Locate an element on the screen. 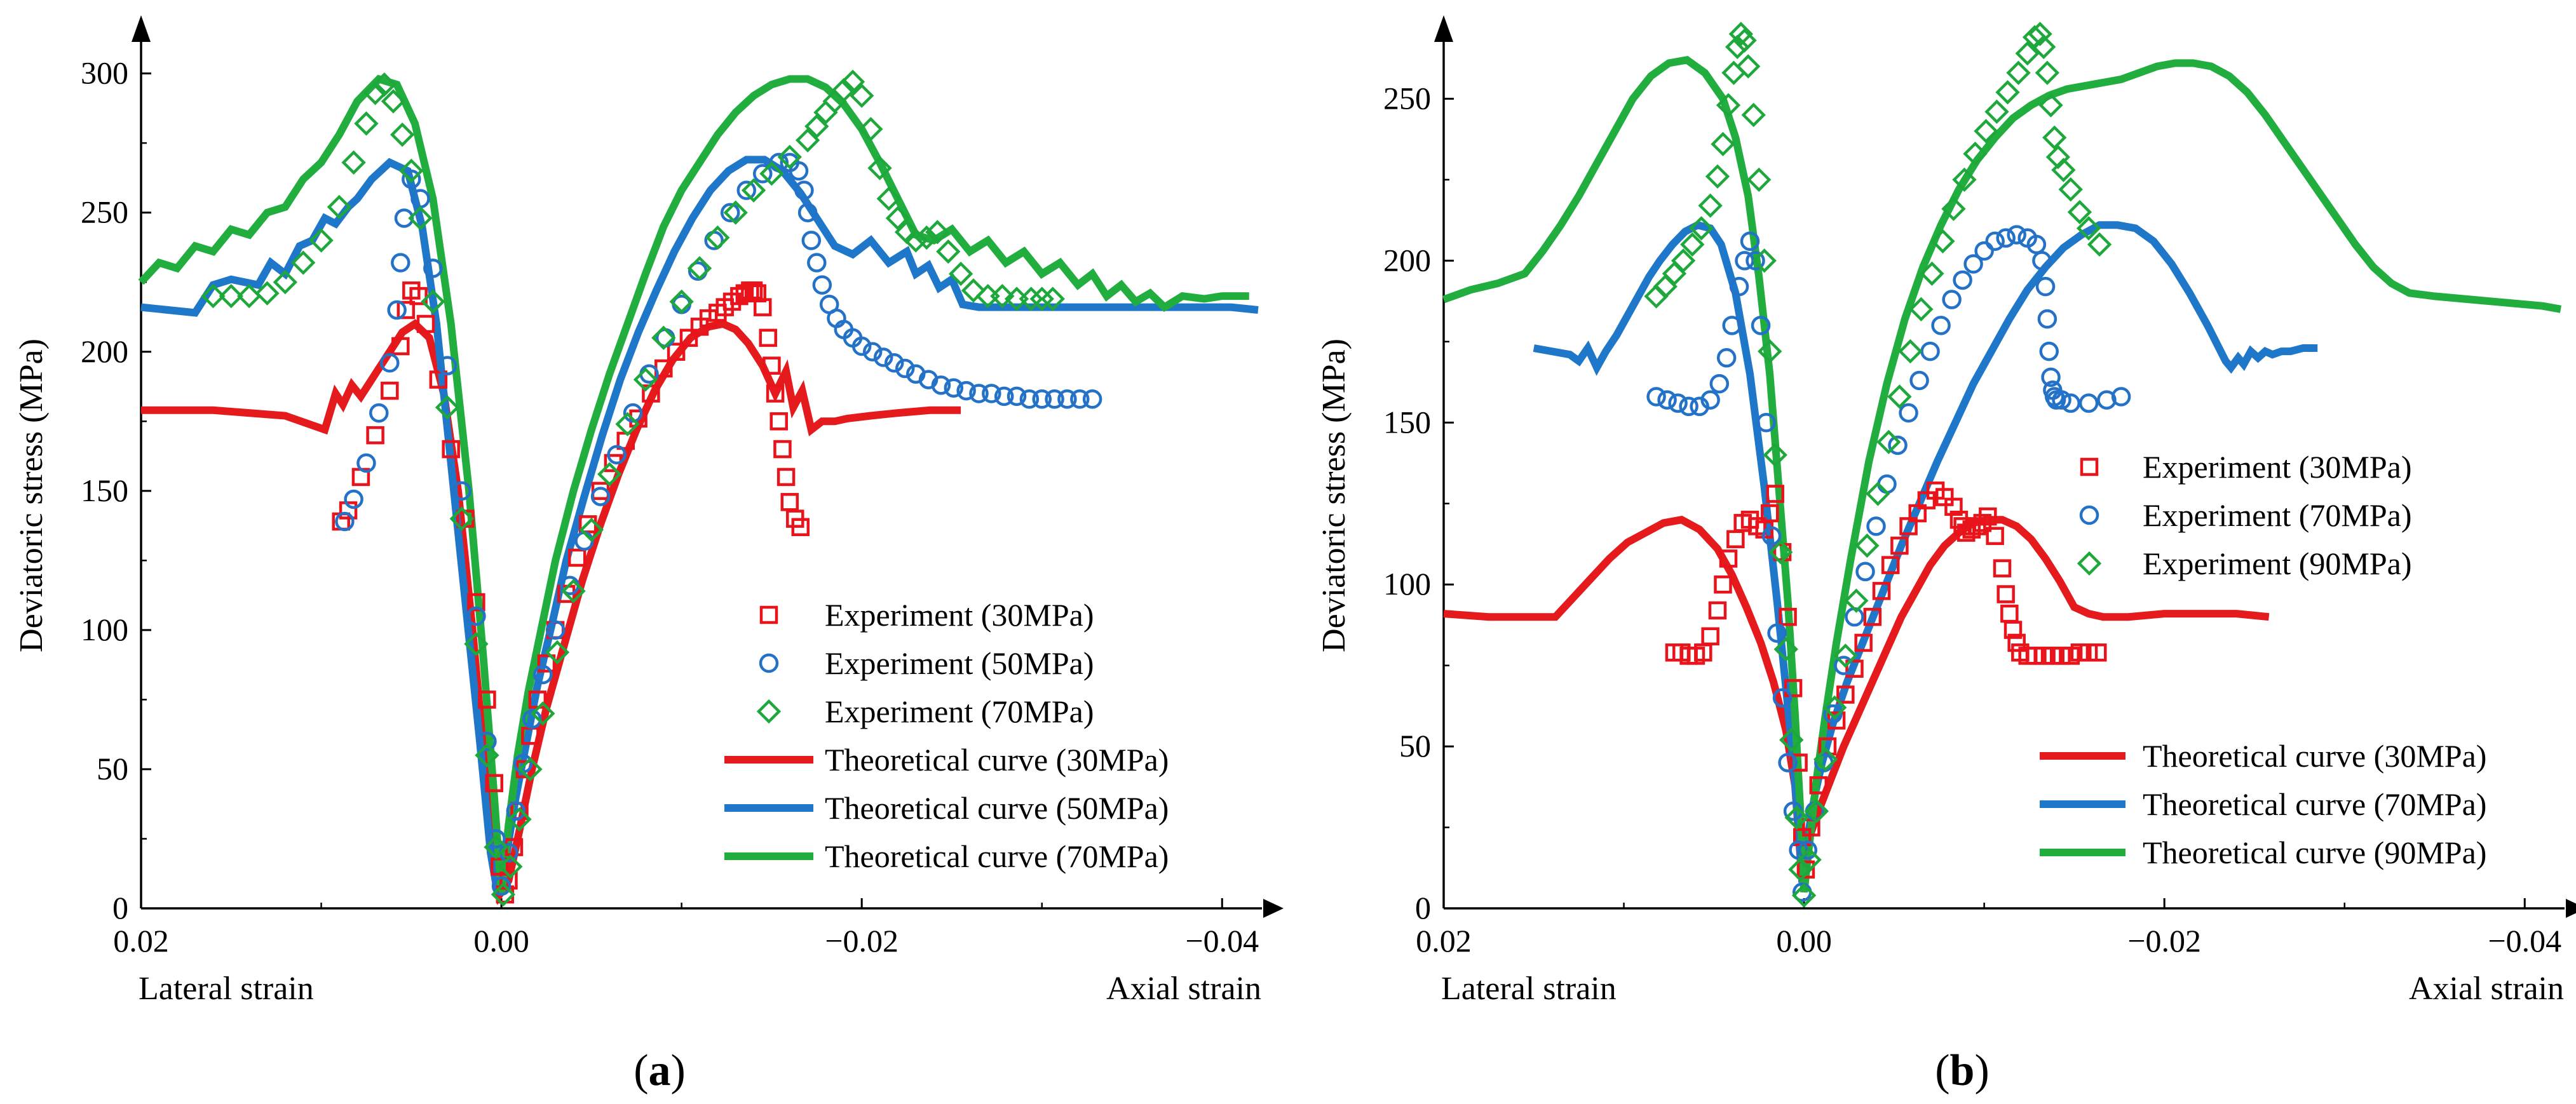  y-axis-arrow is located at coordinates (1443, 28).